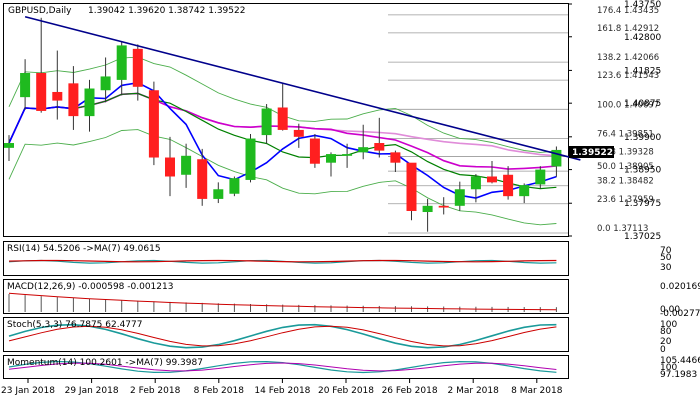 The height and width of the screenshot is (400, 700). What do you see at coordinates (286, 258) in the screenshot?
I see `rsi-panel-frame` at bounding box center [286, 258].